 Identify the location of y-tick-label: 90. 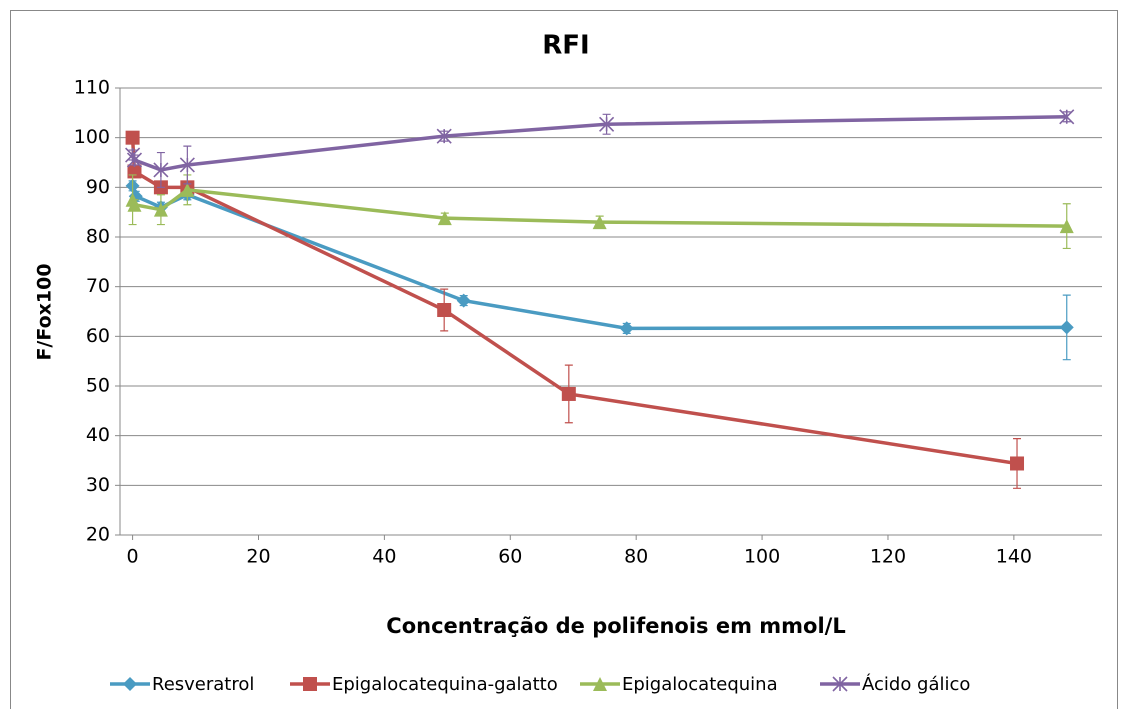
(98, 187).